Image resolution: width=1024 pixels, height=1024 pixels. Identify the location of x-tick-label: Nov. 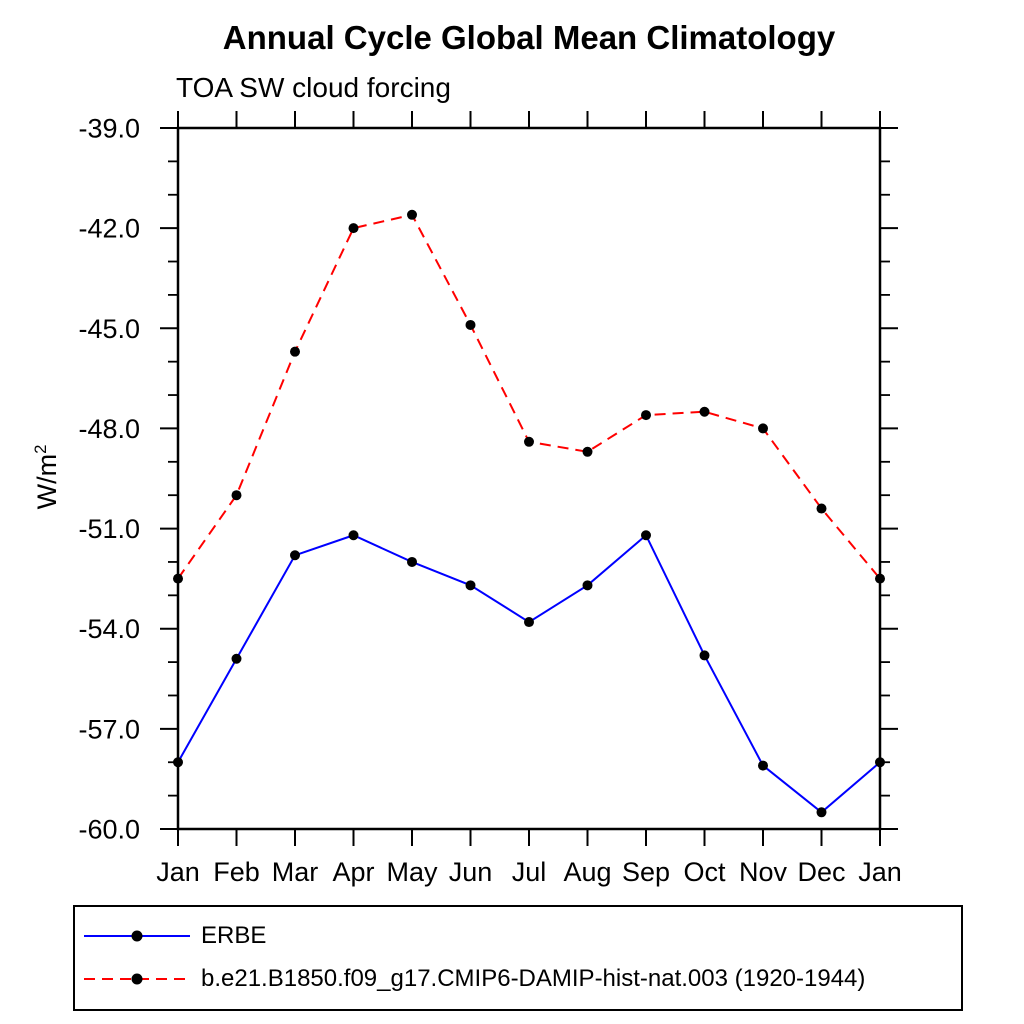
(763, 872).